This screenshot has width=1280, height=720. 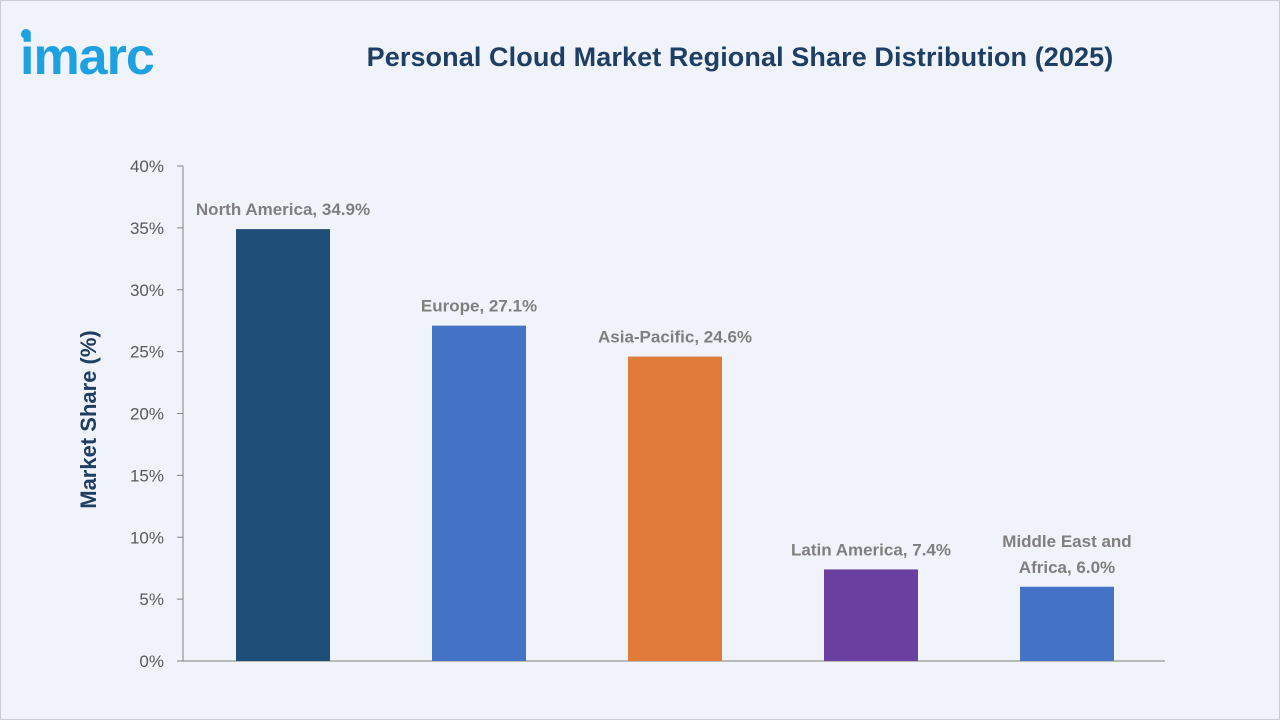 I want to click on y-tick-label: 20%, so click(x=147, y=414).